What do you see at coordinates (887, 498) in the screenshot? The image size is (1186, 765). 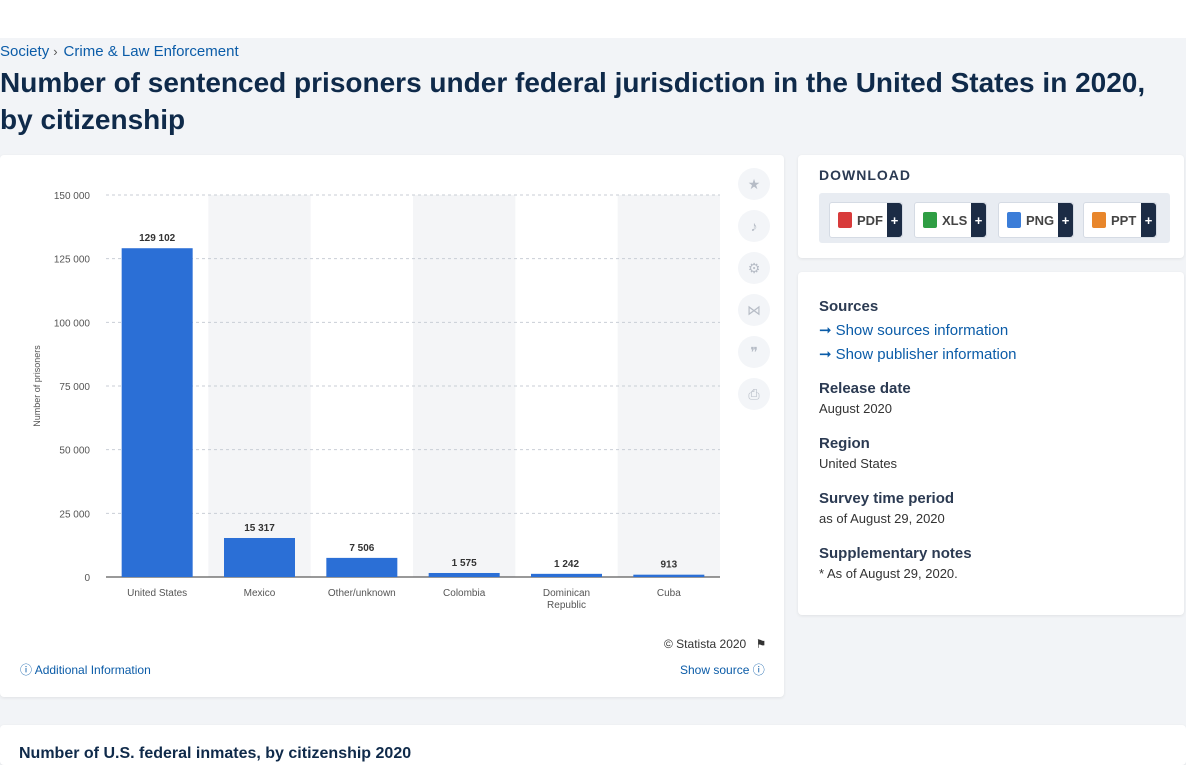 I see `survey-period-label: Survey time period` at bounding box center [887, 498].